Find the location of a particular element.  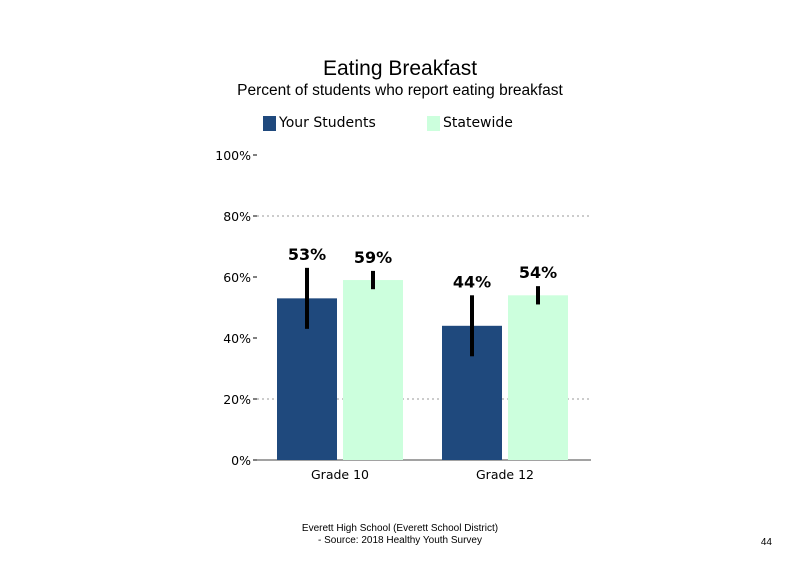

legend-label-statewide: Statewide is located at coordinates (478, 123).